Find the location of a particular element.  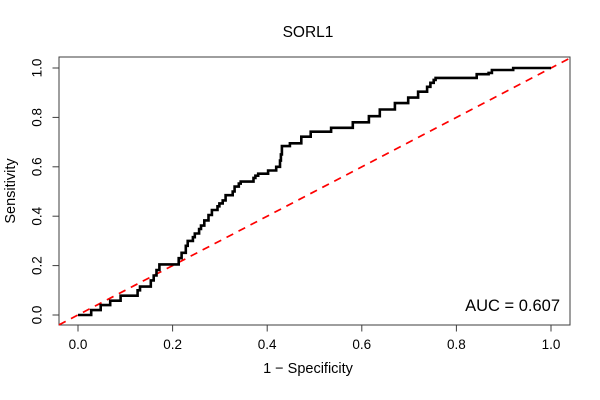

y-tick-label: 0.4 is located at coordinates (37, 215).